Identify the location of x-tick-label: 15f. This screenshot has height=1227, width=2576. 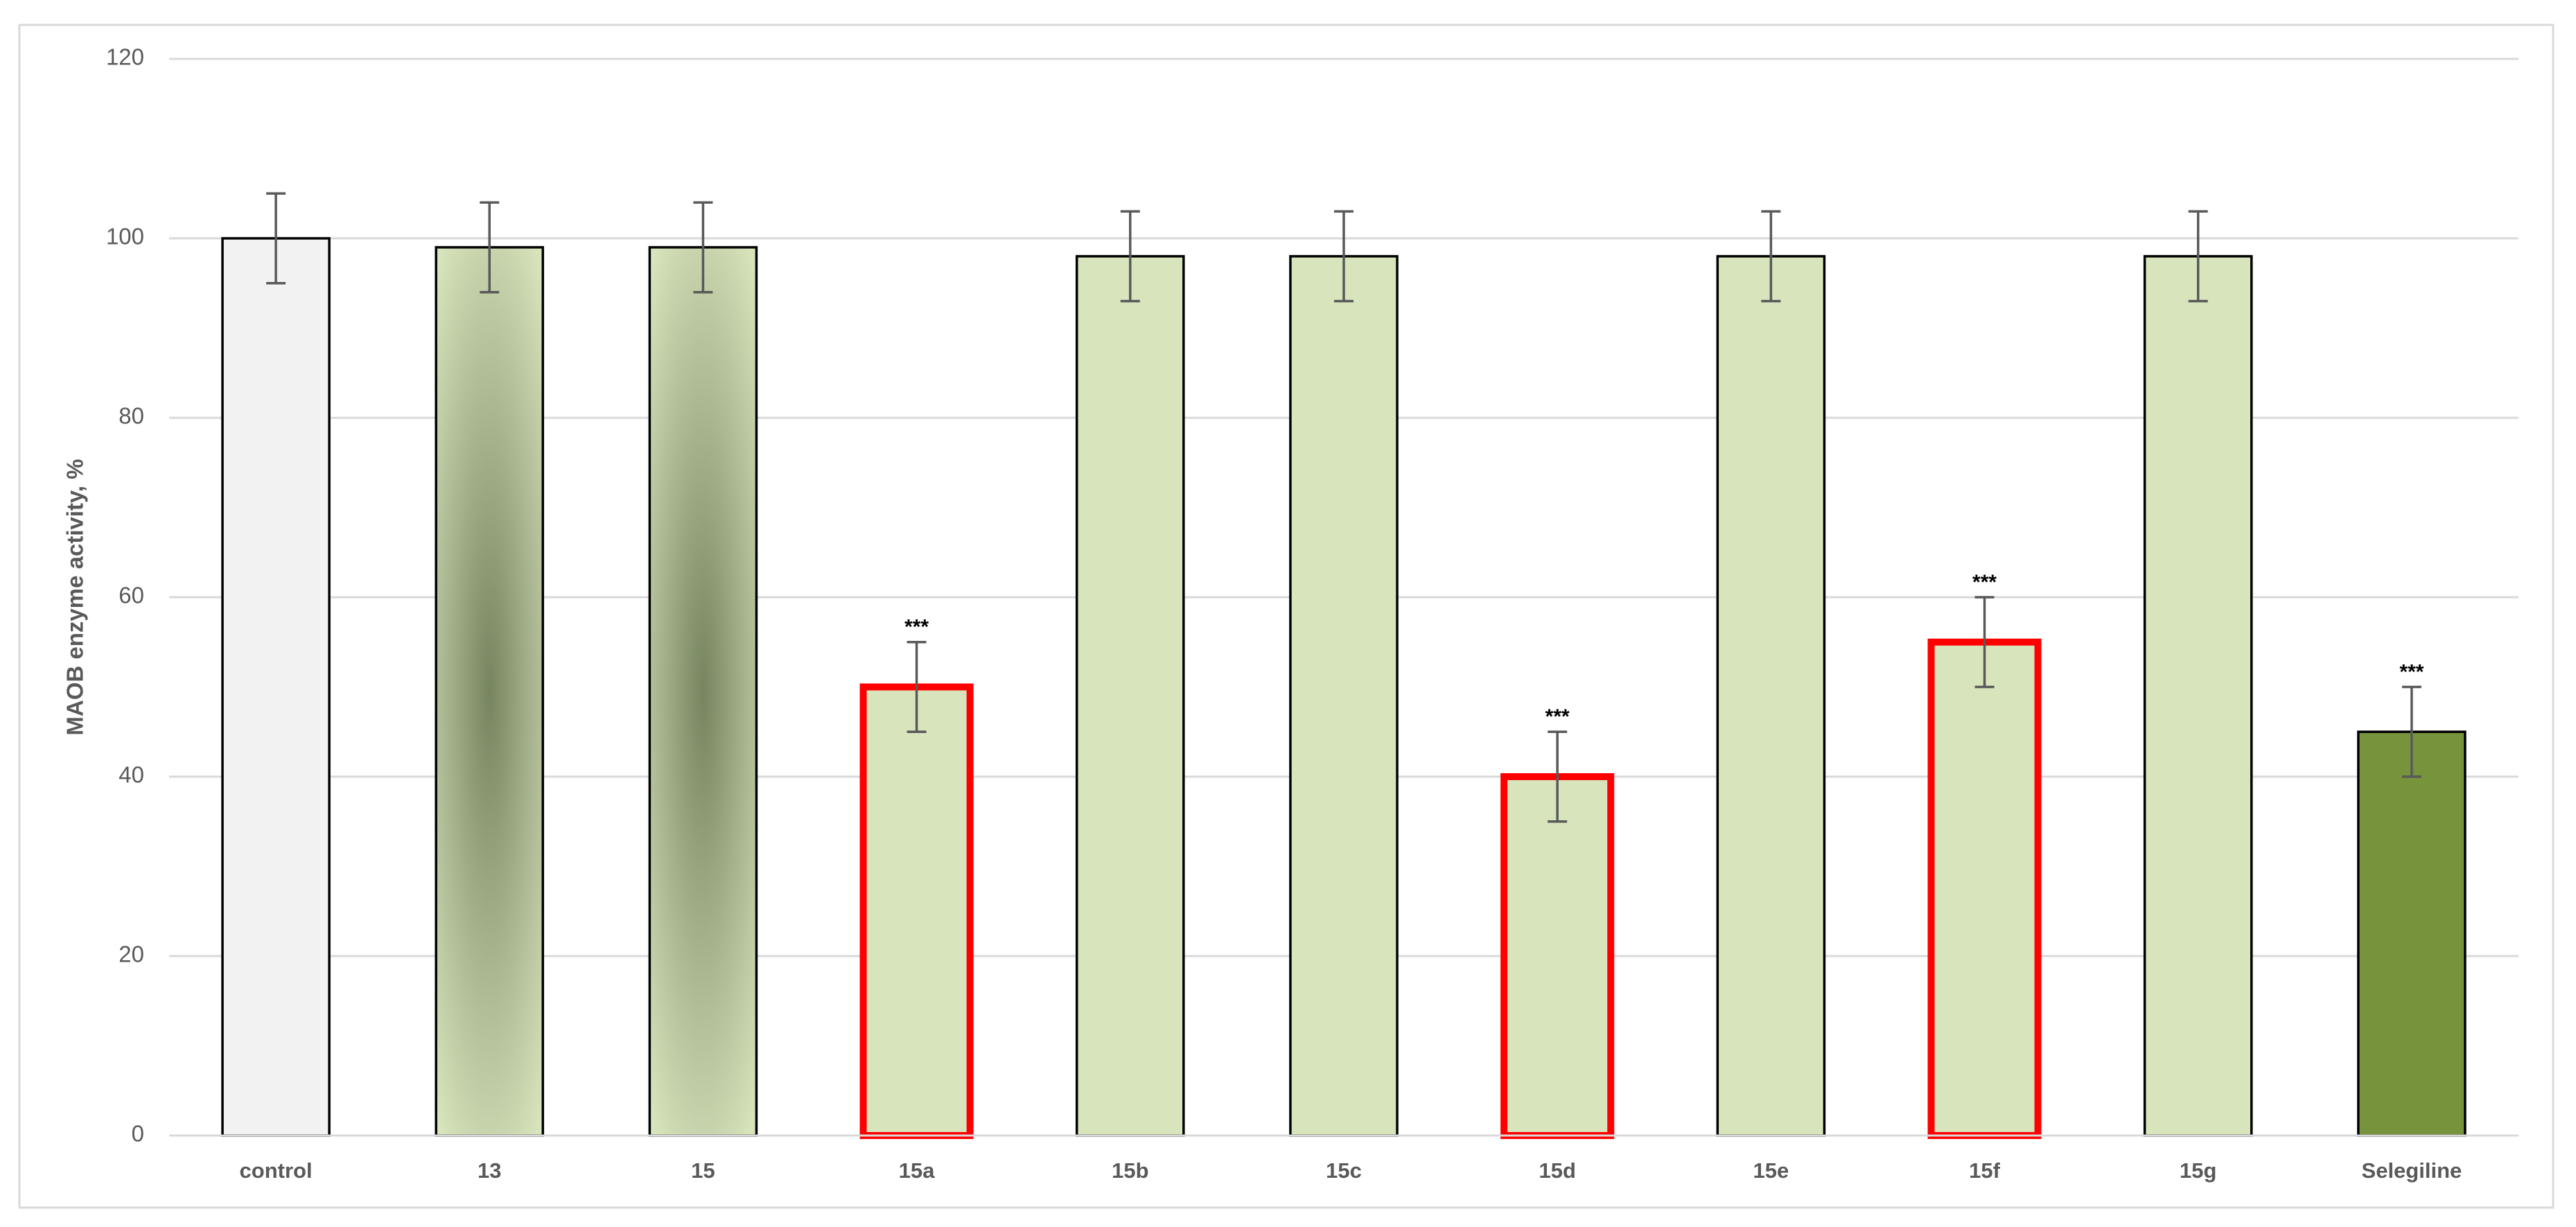
(1984, 1170).